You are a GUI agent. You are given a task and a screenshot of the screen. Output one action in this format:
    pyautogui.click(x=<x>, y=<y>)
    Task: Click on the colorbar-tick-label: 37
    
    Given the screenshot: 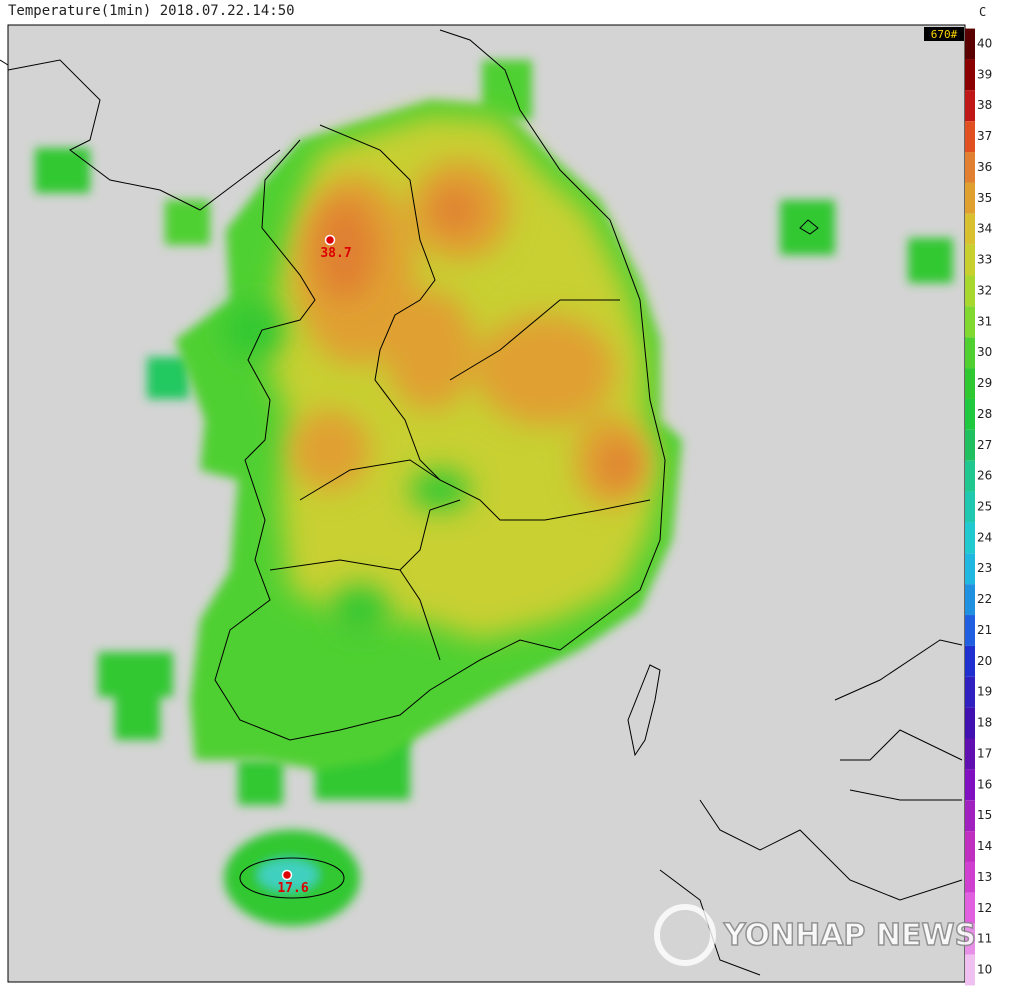 What is the action you would take?
    pyautogui.click(x=984, y=136)
    